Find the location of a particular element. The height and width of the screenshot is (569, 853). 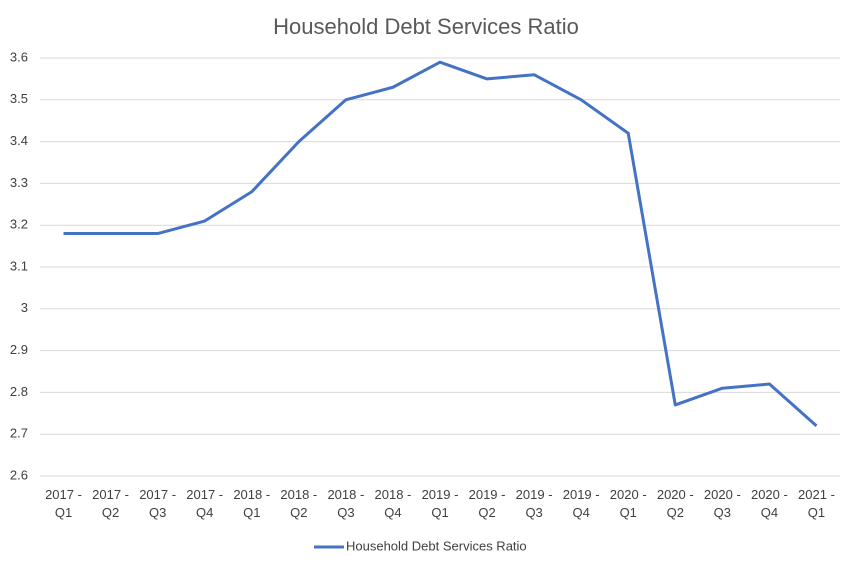

y-tick-label: 3 is located at coordinates (24, 307).